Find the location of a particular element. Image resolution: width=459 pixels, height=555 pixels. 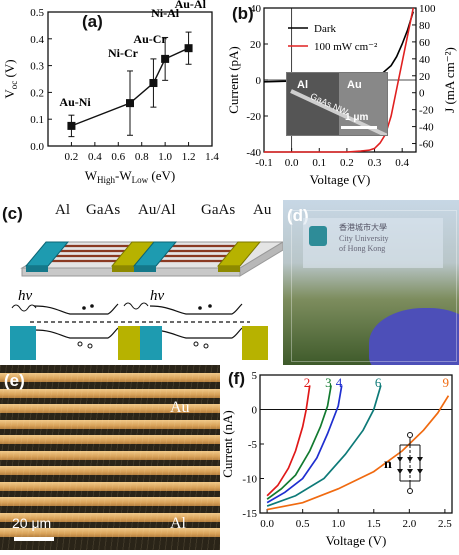

band-diagram is located at coordinates (140, 321).